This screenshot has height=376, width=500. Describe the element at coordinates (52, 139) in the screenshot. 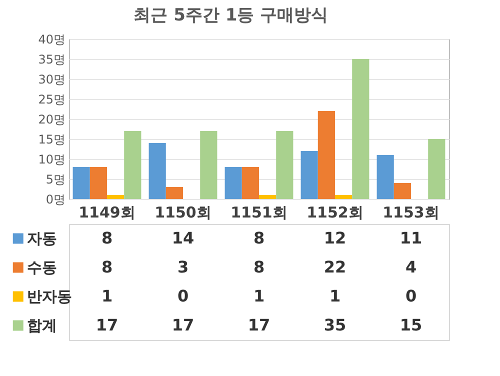

I see `y-tick-label: 15명` at that location.